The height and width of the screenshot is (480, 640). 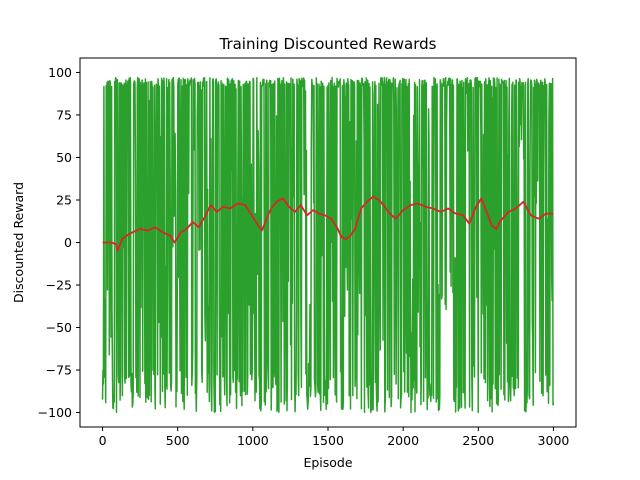 What do you see at coordinates (60, 72) in the screenshot?
I see `y-tick-label: 100` at bounding box center [60, 72].